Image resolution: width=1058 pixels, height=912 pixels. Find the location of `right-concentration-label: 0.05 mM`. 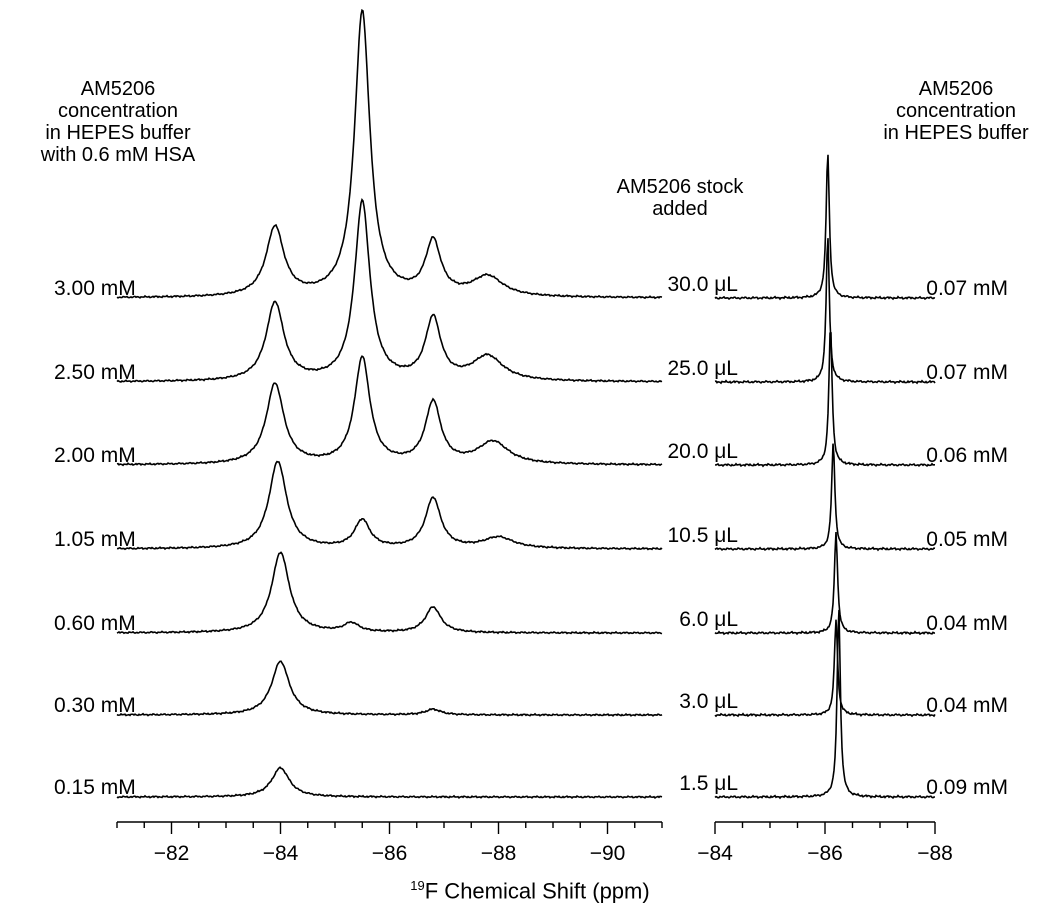

right-concentration-label: 0.05 mM is located at coordinates (967, 539).